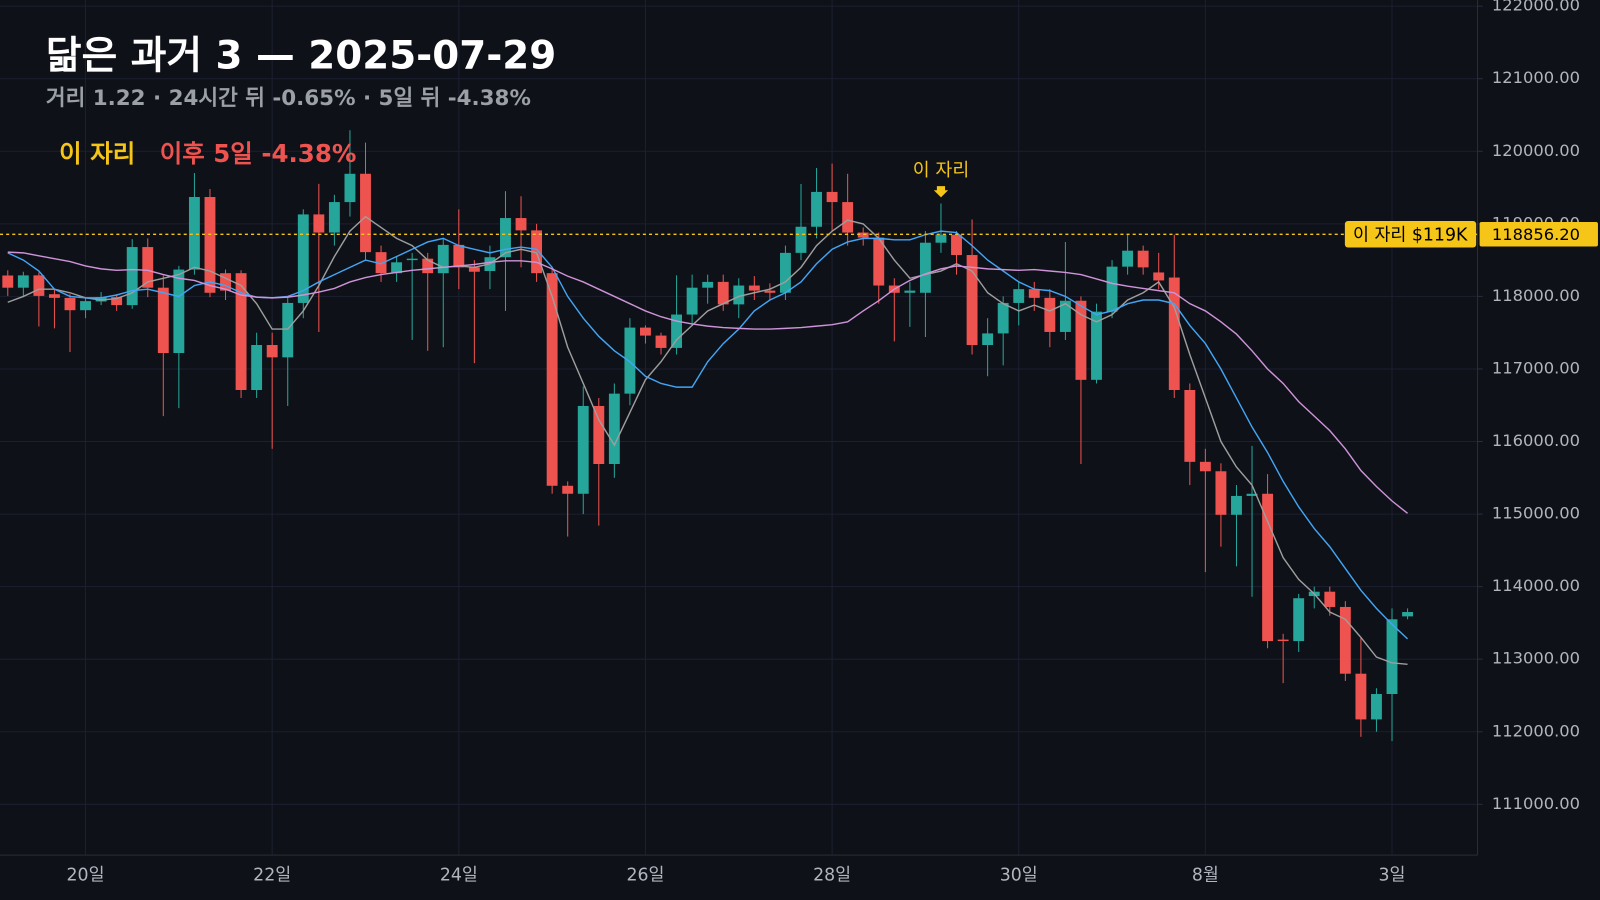  I want to click on x-tick-label: 30일, so click(1019, 876).